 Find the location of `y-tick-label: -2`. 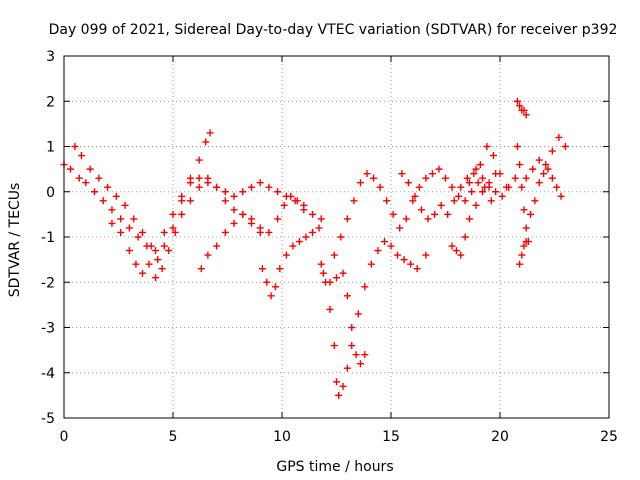

y-tick-label: -2 is located at coordinates (48, 283).